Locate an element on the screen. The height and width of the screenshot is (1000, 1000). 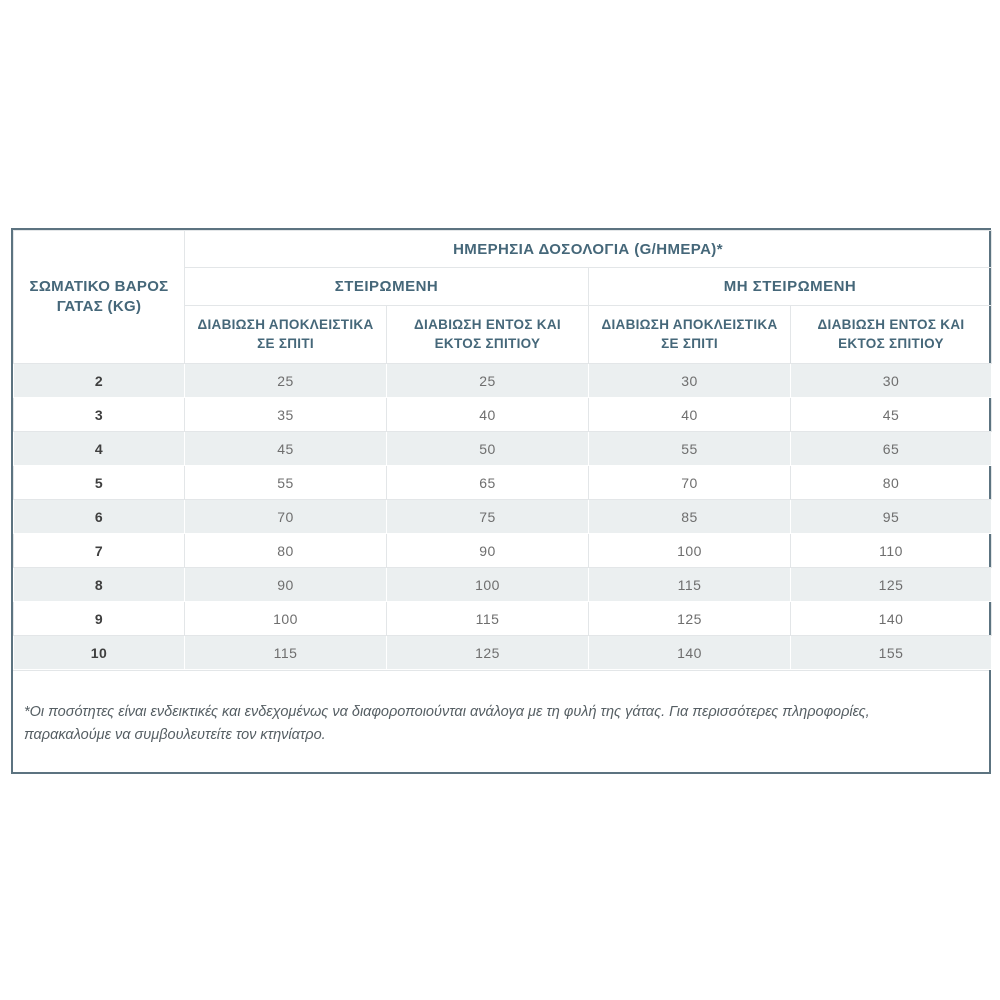
table-row: 5 55 65 70 80 is located at coordinates (502, 482).